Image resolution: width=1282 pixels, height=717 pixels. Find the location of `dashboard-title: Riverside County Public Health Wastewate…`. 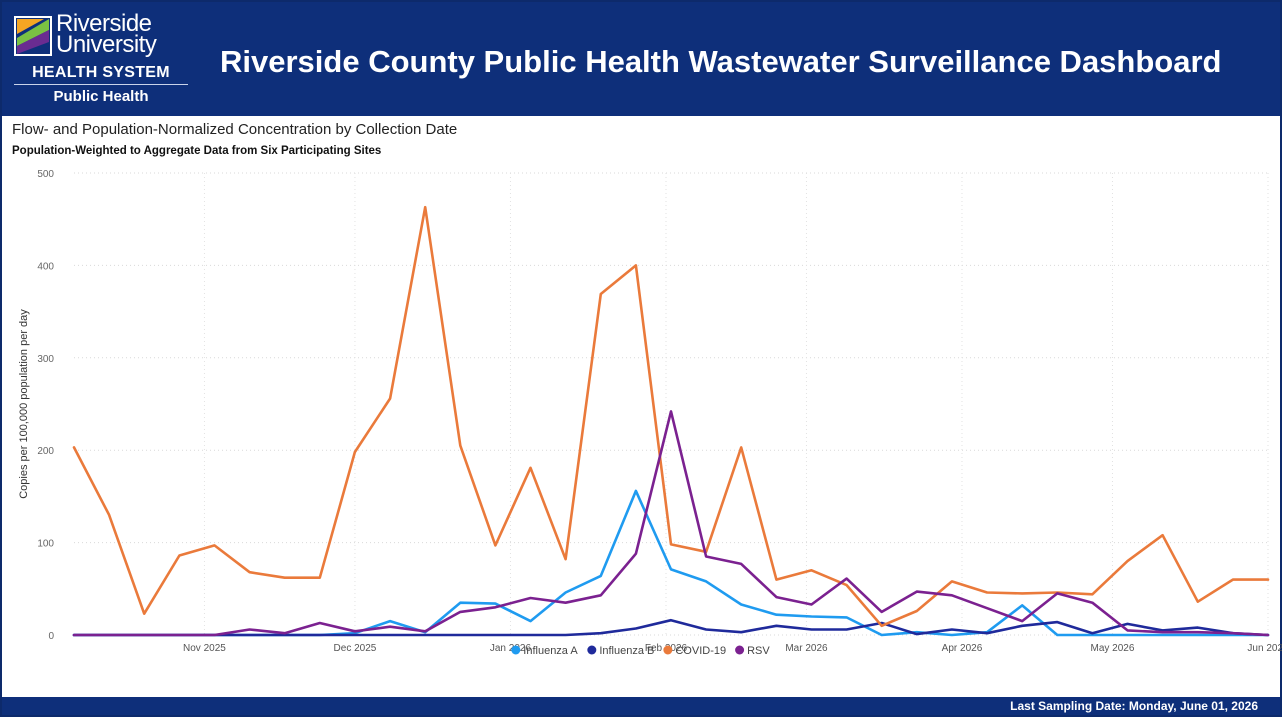

dashboard-title: Riverside County Public Health Wastewate… is located at coordinates (721, 61).